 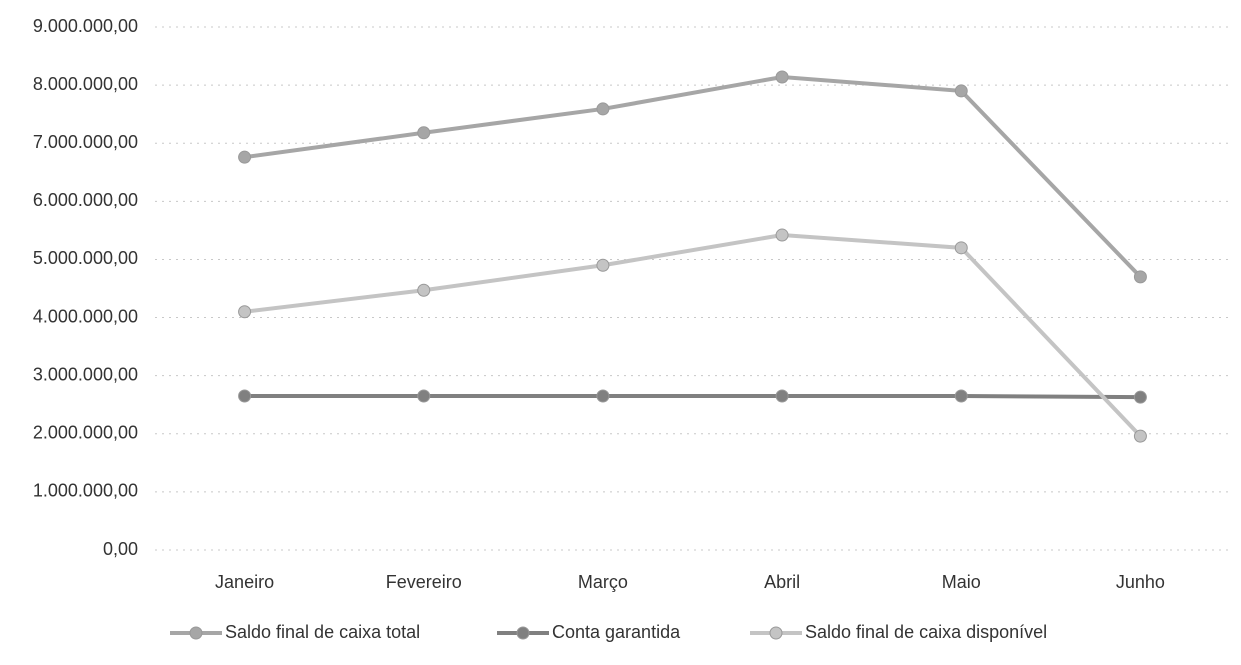 I want to click on x-tick-label: Abril, so click(x=782, y=582).